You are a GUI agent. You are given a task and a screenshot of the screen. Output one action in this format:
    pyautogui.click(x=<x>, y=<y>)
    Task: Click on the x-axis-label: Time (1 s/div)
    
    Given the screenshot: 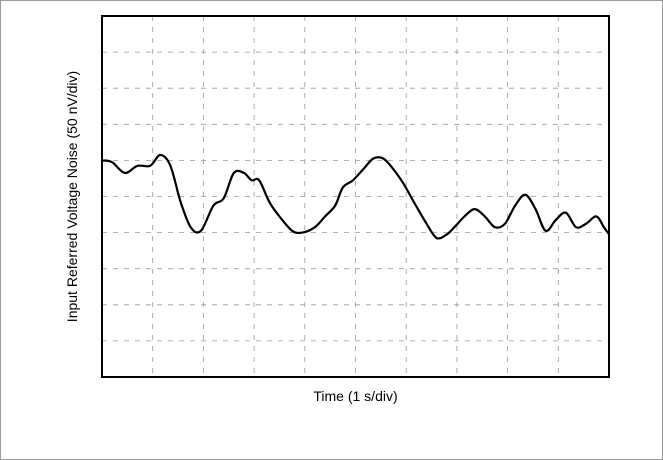 What is the action you would take?
    pyautogui.click(x=355, y=396)
    